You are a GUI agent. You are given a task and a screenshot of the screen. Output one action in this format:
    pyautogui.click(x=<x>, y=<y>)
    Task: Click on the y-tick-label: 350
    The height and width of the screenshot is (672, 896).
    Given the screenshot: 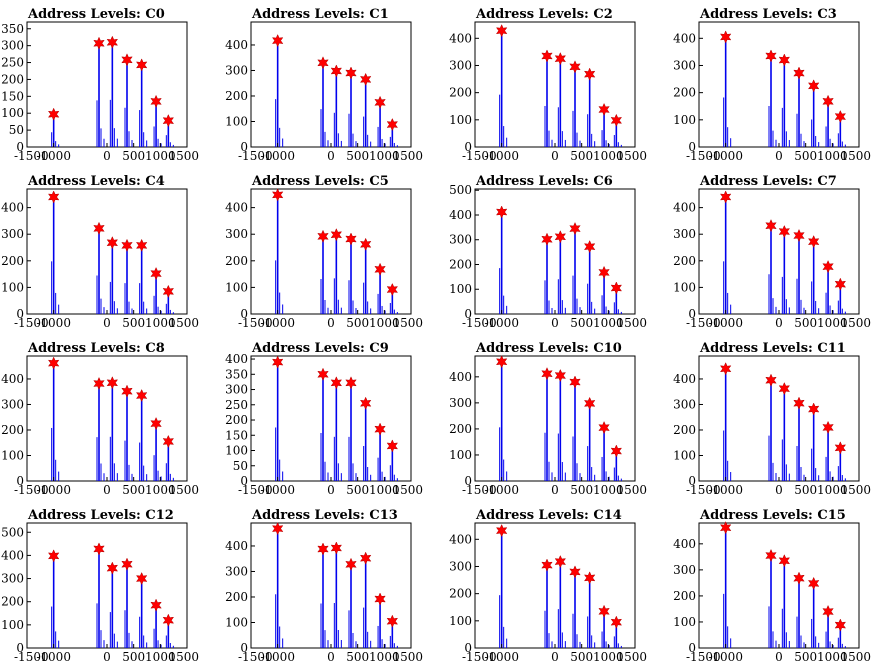 What is the action you would take?
    pyautogui.click(x=236, y=374)
    